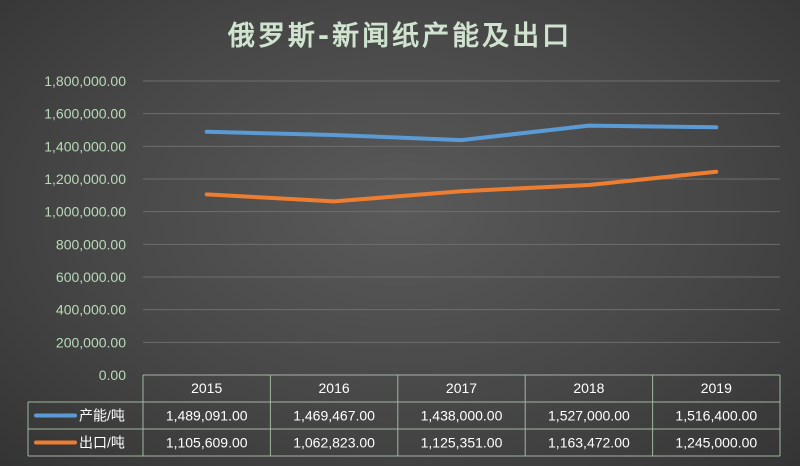 Image resolution: width=800 pixels, height=466 pixels. What do you see at coordinates (589, 416) in the screenshot?
I see `data-label: 1,527,000.00` at bounding box center [589, 416].